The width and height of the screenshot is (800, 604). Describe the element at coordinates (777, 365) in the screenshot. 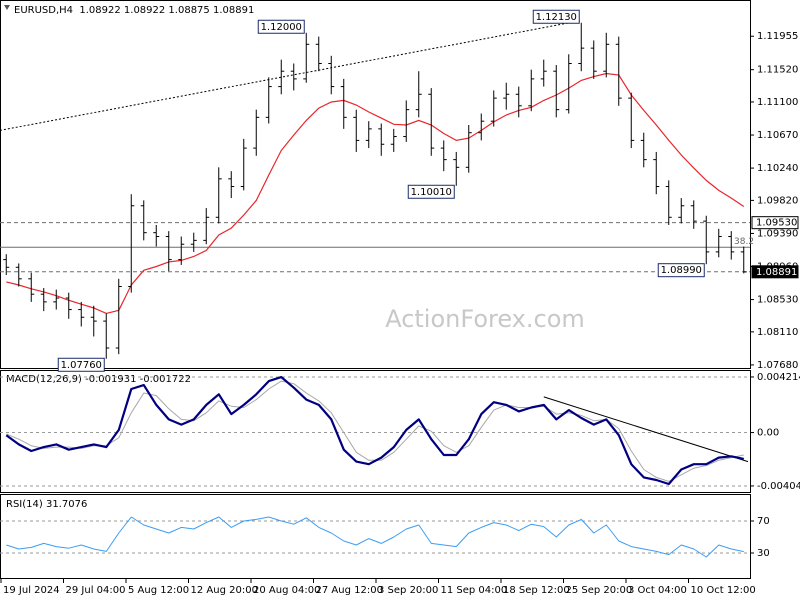

I see `y-tick-label: 1.07680` at that location.